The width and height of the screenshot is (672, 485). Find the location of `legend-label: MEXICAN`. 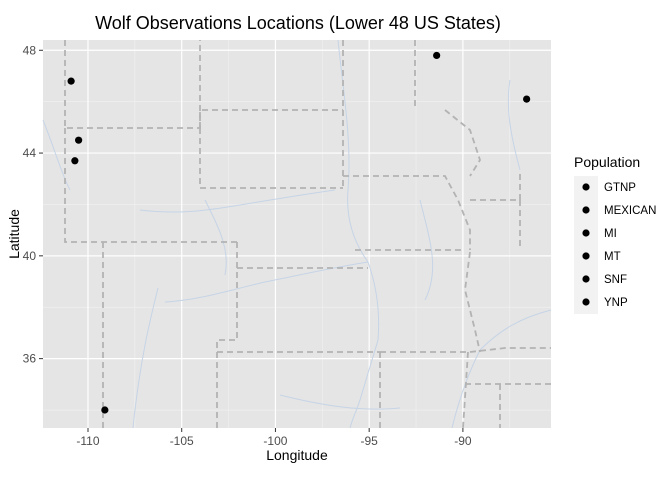

legend-label: MEXICAN is located at coordinates (630, 211).